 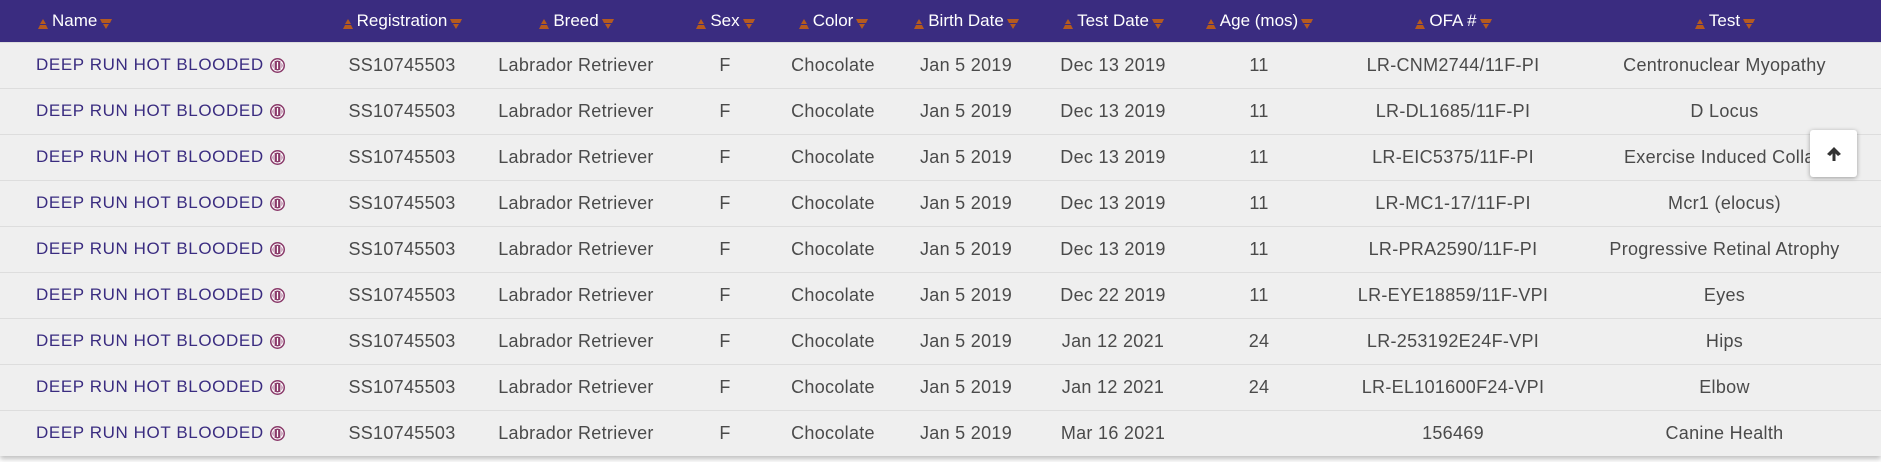 I want to click on header-label: Breed, so click(x=576, y=20).